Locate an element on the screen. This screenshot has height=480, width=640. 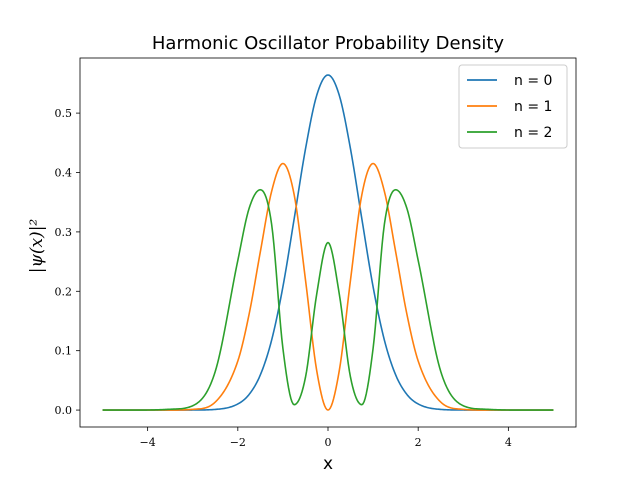
chart-title: Harmonic Oscillator Probability Density is located at coordinates (328, 43).